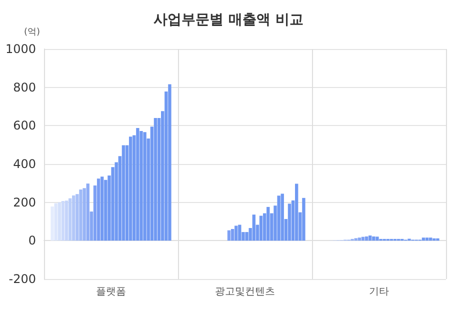 The height and width of the screenshot is (320, 457). What do you see at coordinates (24, 87) in the screenshot?
I see `y-tick-label: 800` at bounding box center [24, 87].